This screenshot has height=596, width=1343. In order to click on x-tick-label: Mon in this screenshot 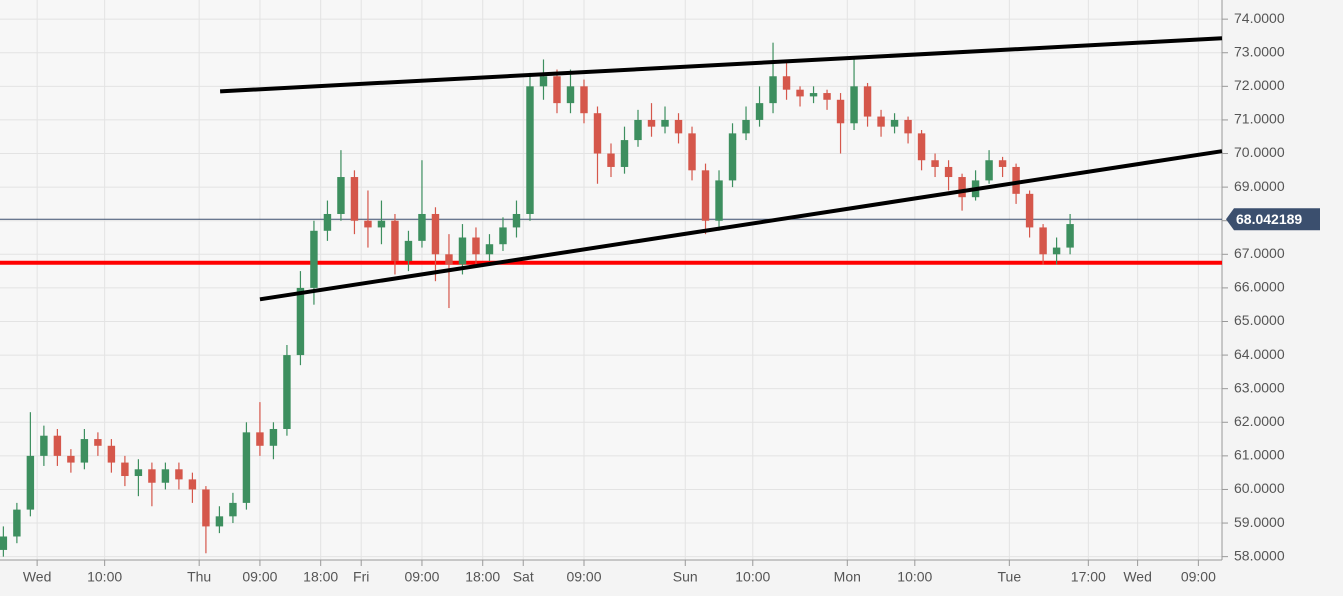, I will do `click(847, 577)`.